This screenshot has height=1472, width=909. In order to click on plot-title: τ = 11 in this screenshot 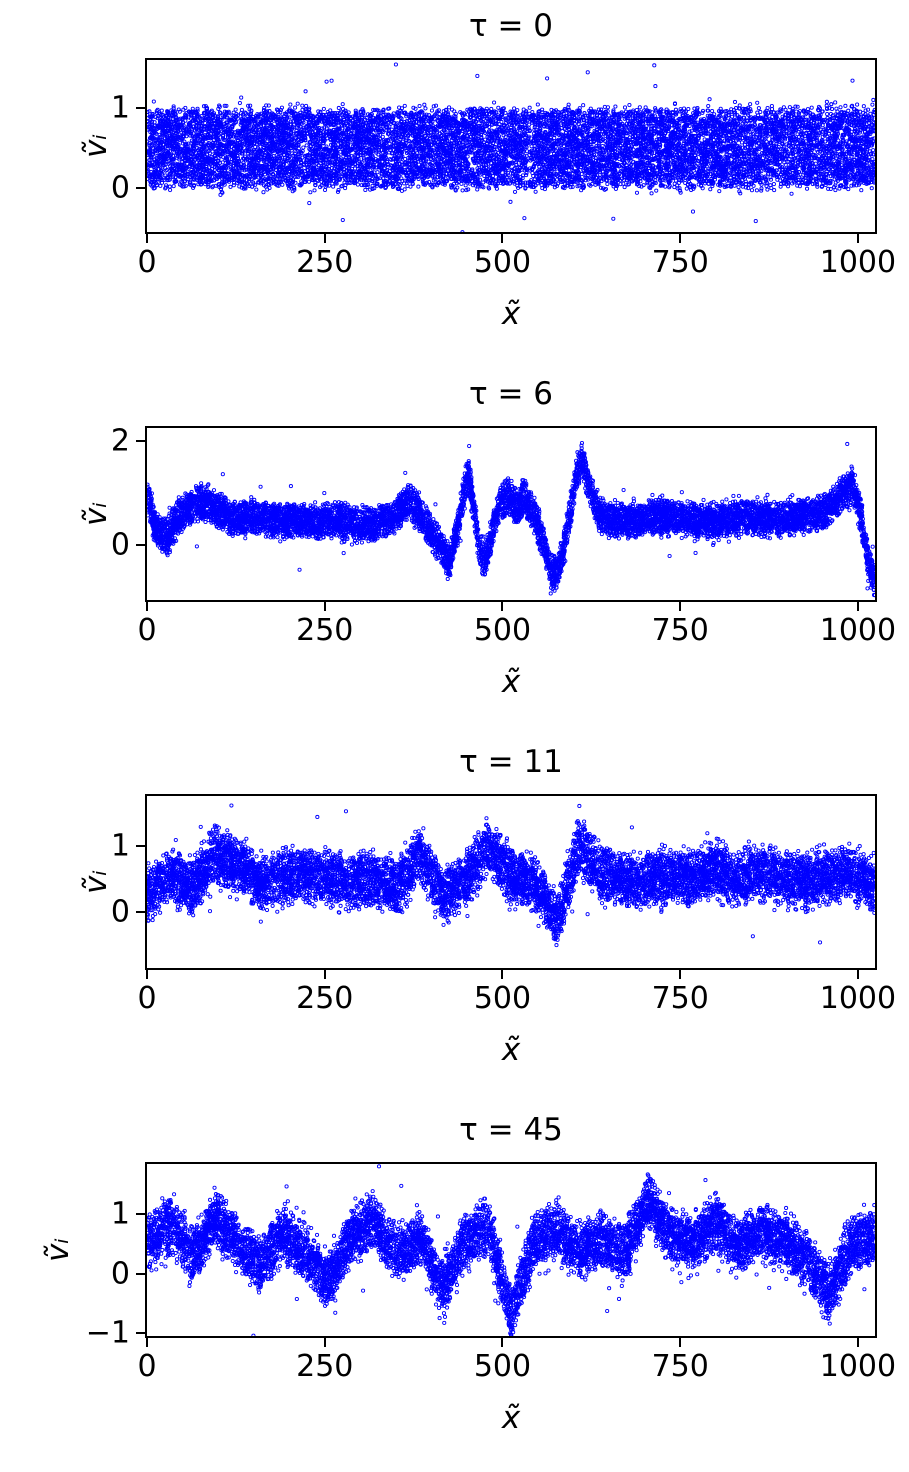, I will do `click(511, 762)`.